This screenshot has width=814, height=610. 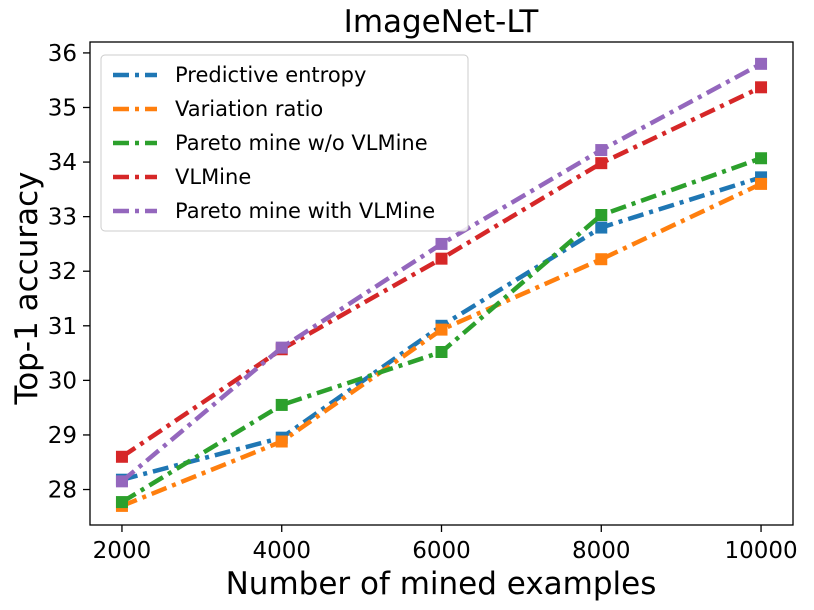 I want to click on x-axis-label: Number of mined examples, so click(x=441, y=584).